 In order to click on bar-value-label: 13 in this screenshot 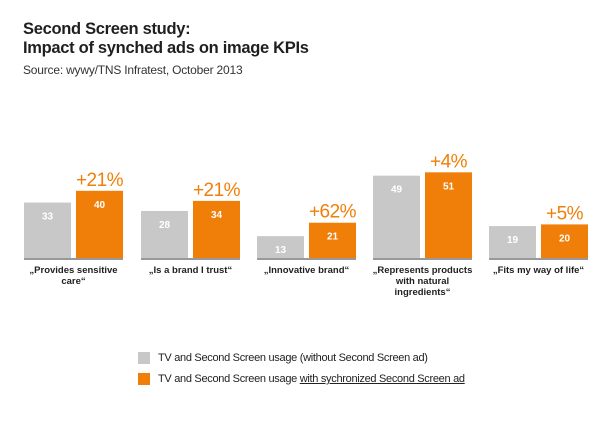, I will do `click(281, 250)`.